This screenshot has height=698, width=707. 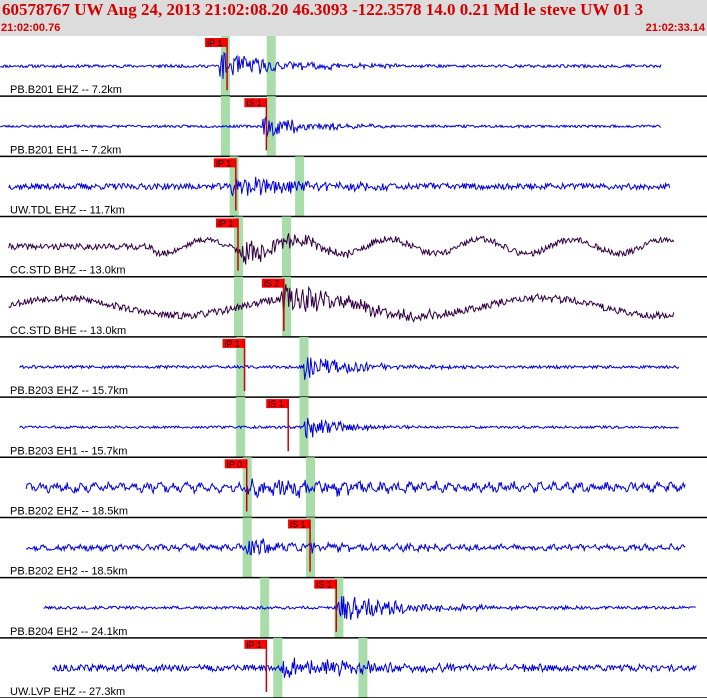 I want to click on channel-label: PB.B201 EH1 -- 7.2km, so click(x=65, y=150).